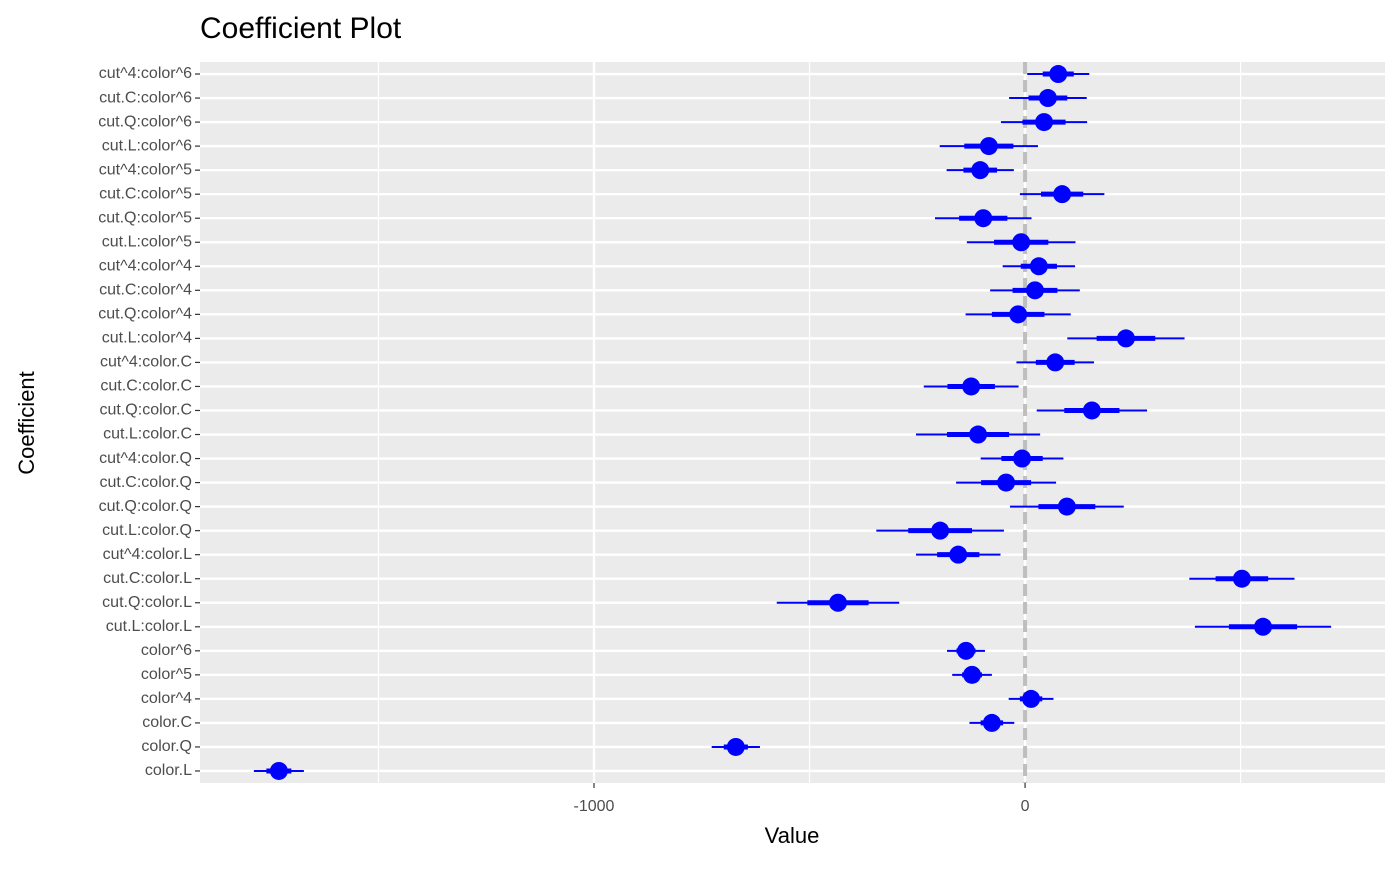 The width and height of the screenshot is (1400, 871). What do you see at coordinates (166, 674) in the screenshot?
I see `y-tick-label: color^5` at bounding box center [166, 674].